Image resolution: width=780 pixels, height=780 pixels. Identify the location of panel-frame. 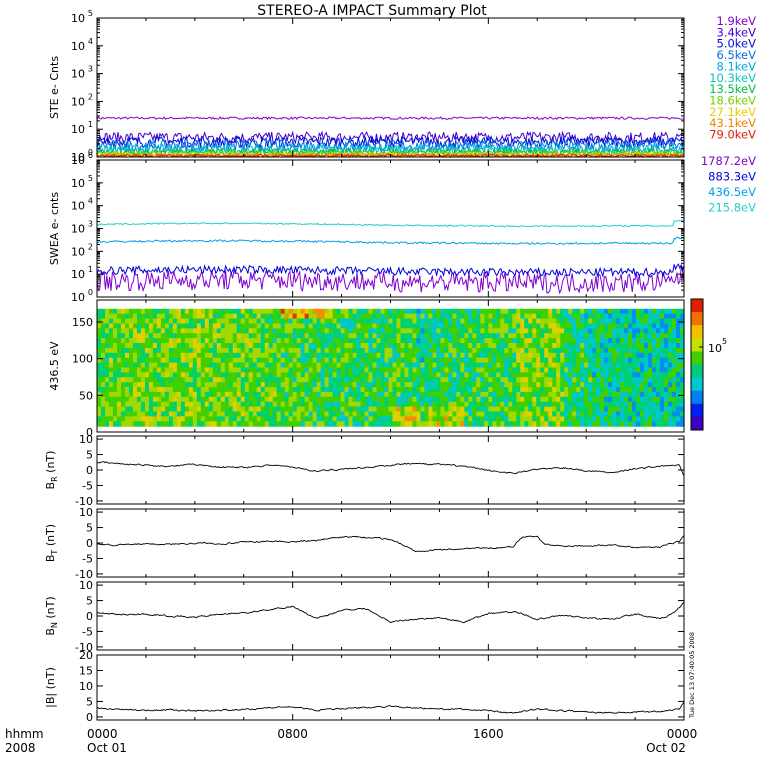
(390, 543).